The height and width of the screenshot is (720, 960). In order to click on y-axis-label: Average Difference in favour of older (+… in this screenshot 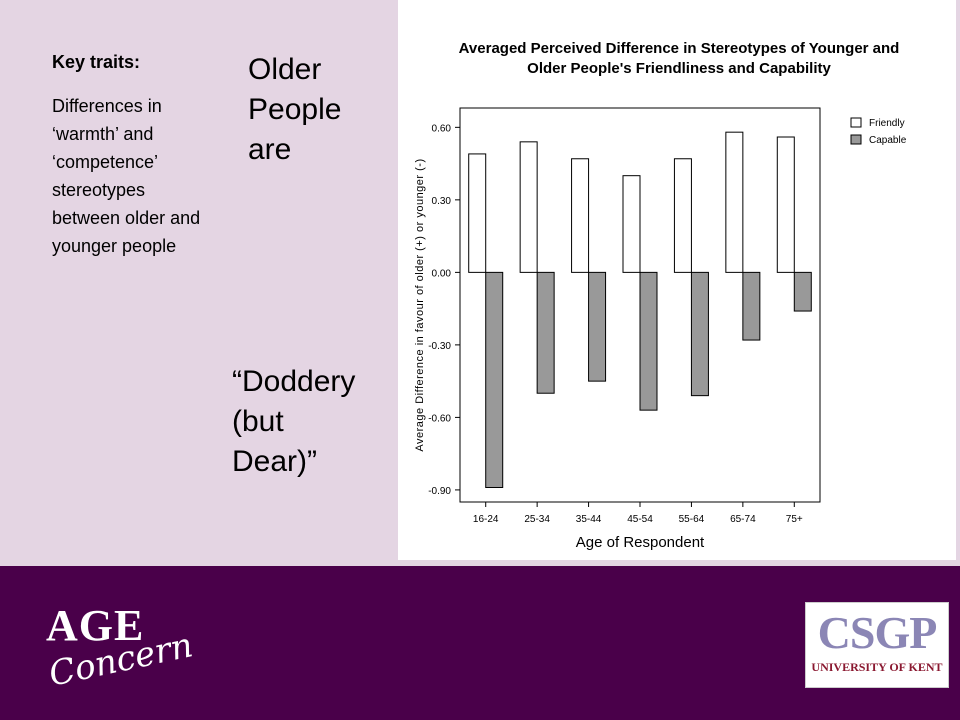, I will do `click(420, 304)`.